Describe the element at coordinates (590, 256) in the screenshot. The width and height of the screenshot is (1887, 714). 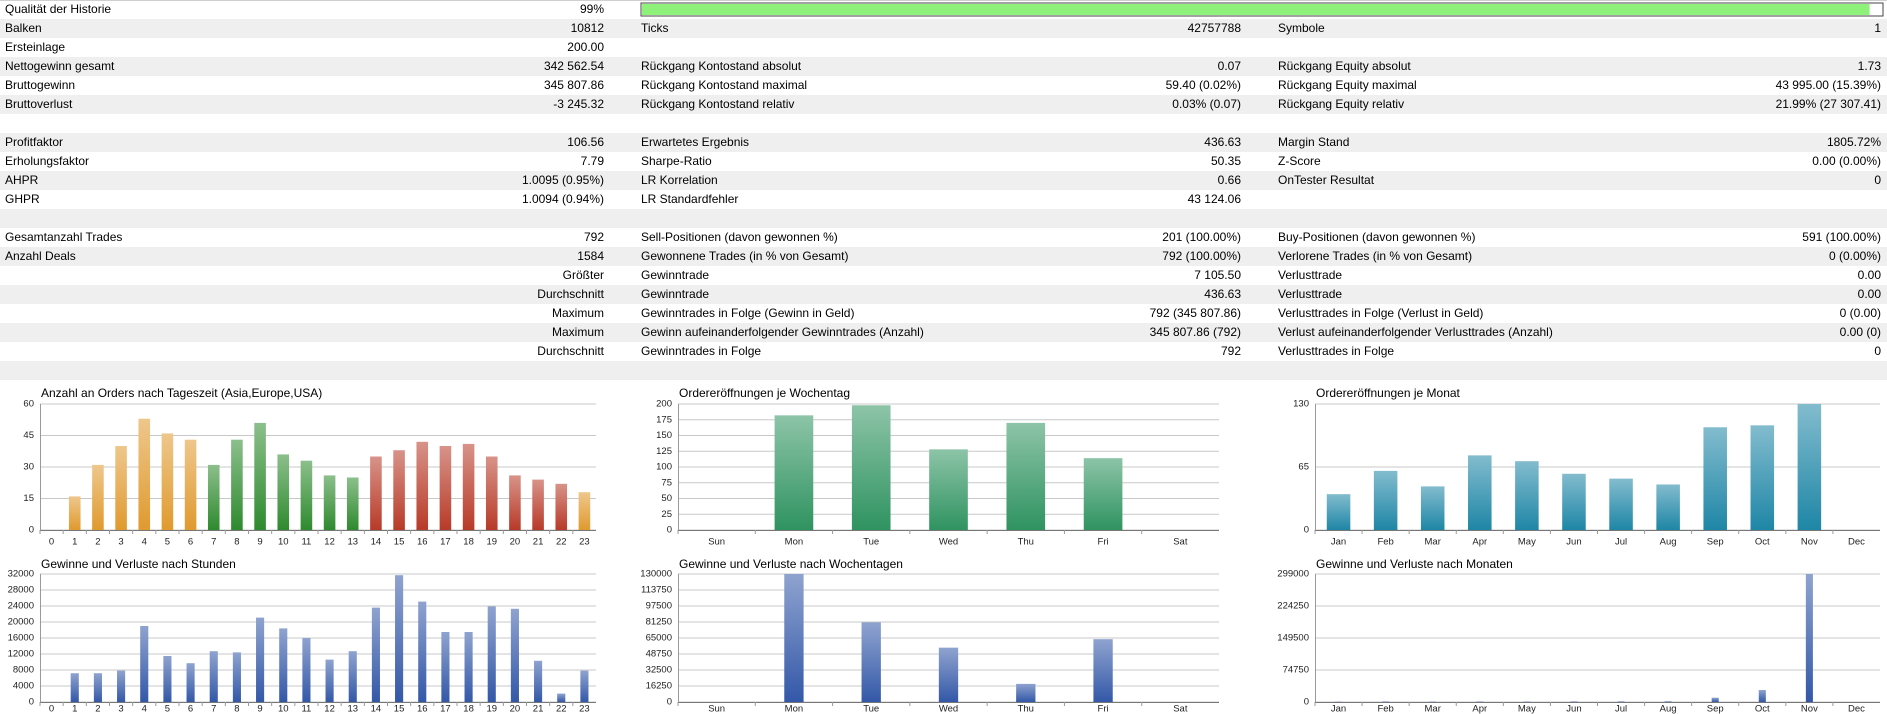
I see `row-value: 1584` at that location.